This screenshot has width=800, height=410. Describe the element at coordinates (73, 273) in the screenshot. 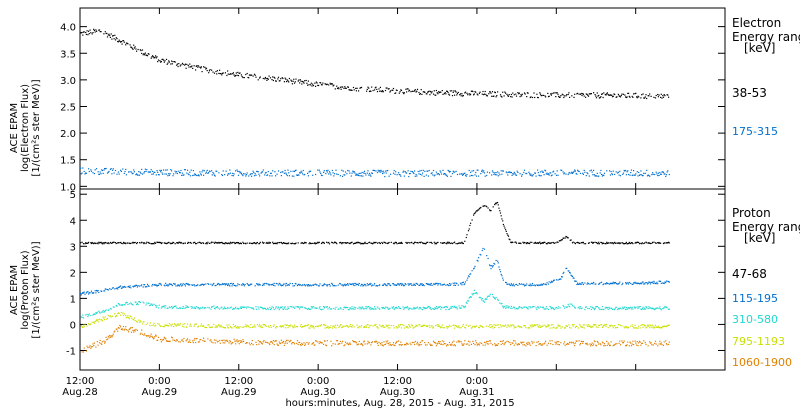

I see `y-tick-label: 2` at that location.